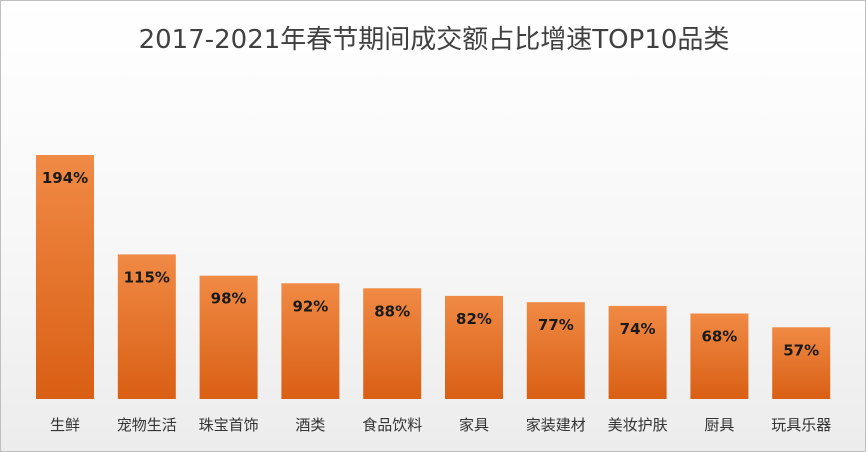  Describe the element at coordinates (474, 425) in the screenshot. I see `category-label-5: 家具` at that location.